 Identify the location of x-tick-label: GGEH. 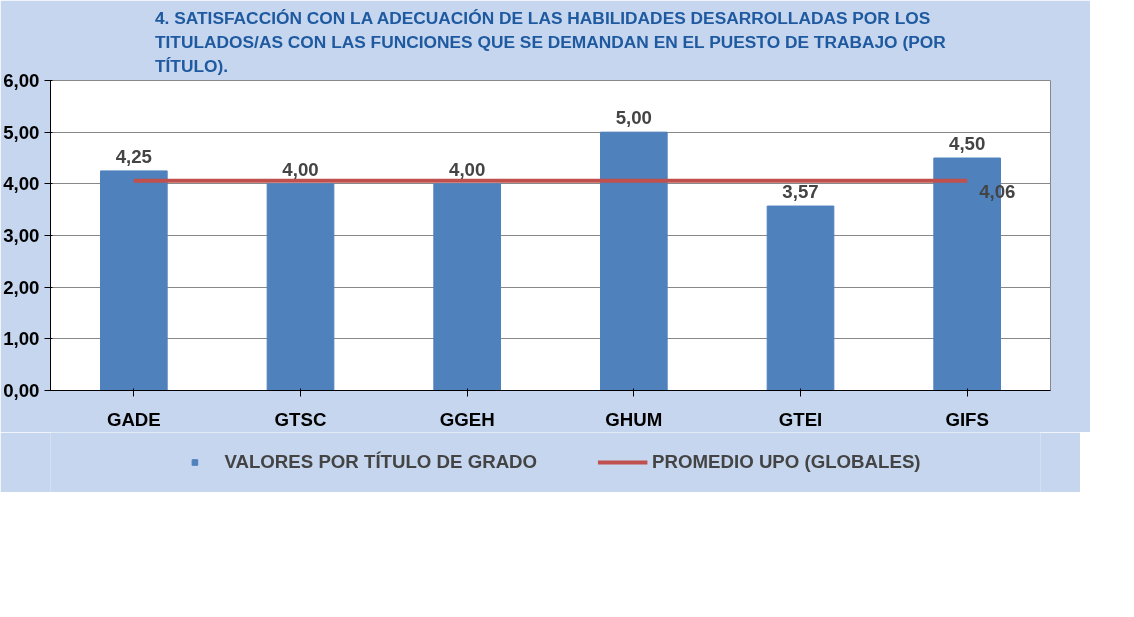
(467, 419).